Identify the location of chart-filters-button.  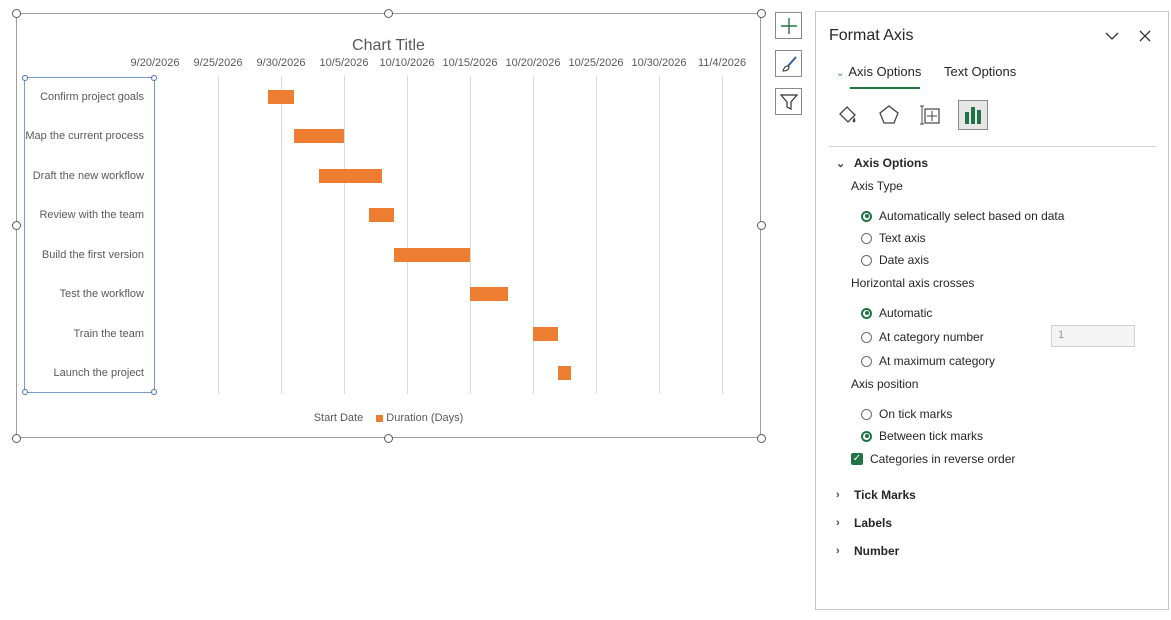
(788, 101).